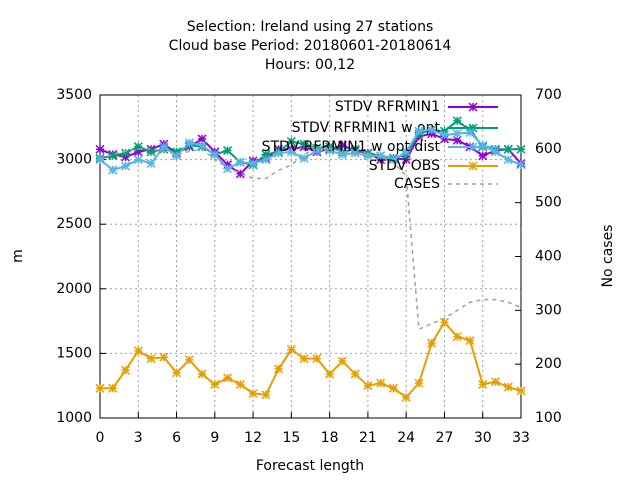 The width and height of the screenshot is (640, 480). Describe the element at coordinates (521, 438) in the screenshot. I see `x-tick-label: 33` at that location.